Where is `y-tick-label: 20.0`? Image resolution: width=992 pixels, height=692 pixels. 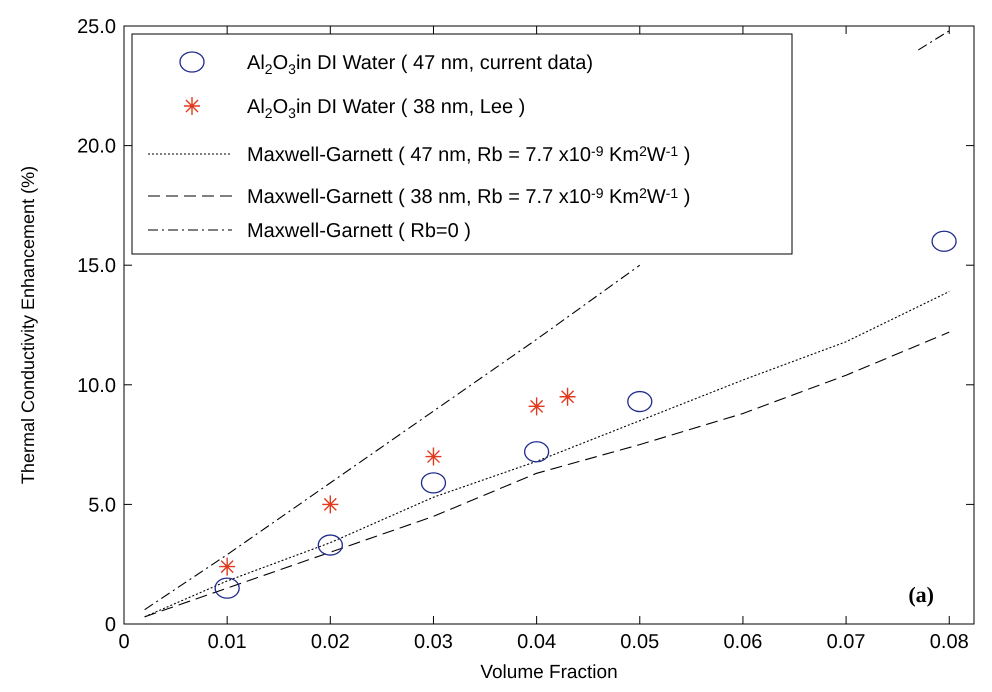 y-tick-label: 20.0 is located at coordinates (96, 147).